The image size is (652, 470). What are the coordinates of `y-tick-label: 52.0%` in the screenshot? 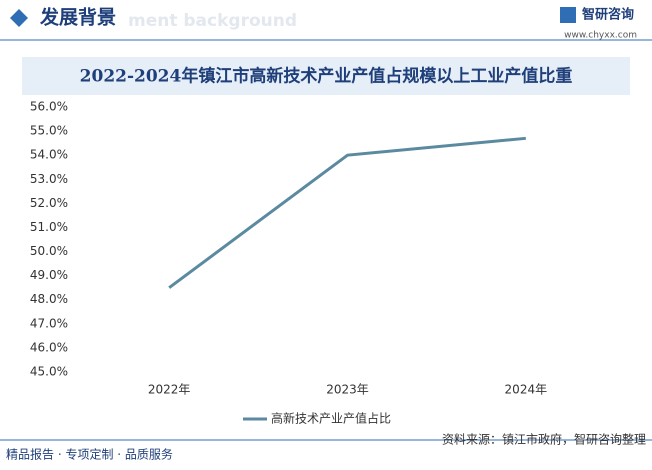 It's located at (49, 203).